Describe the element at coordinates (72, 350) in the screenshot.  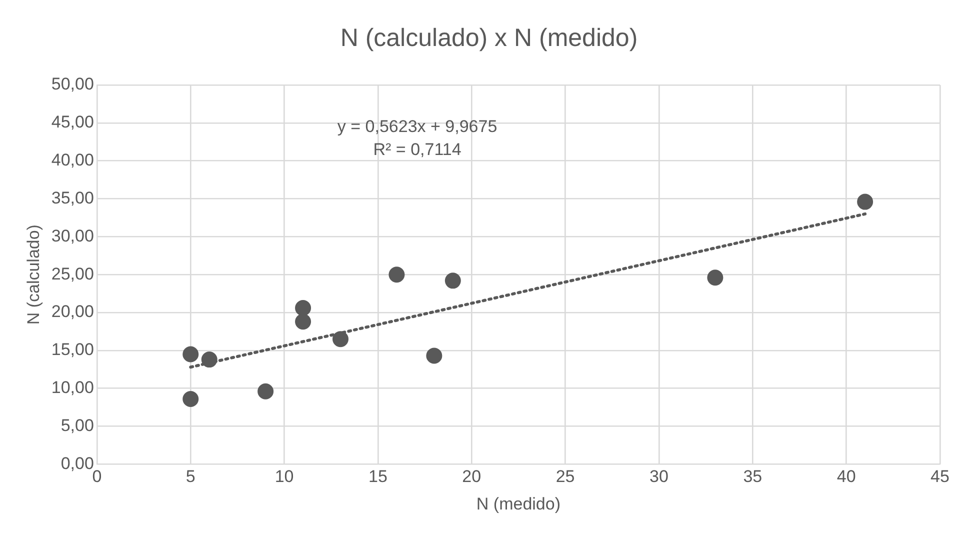
I see `y-tick-label: 15,00` at that location.